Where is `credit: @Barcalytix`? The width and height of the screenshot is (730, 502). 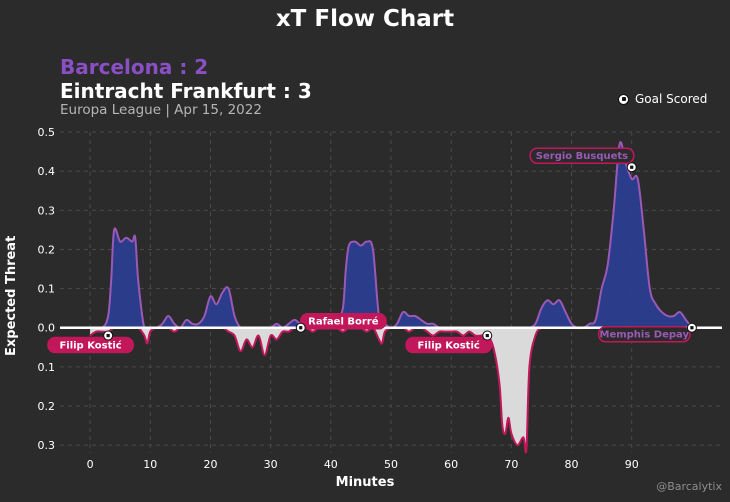 credit: @Barcalytix is located at coordinates (689, 486).